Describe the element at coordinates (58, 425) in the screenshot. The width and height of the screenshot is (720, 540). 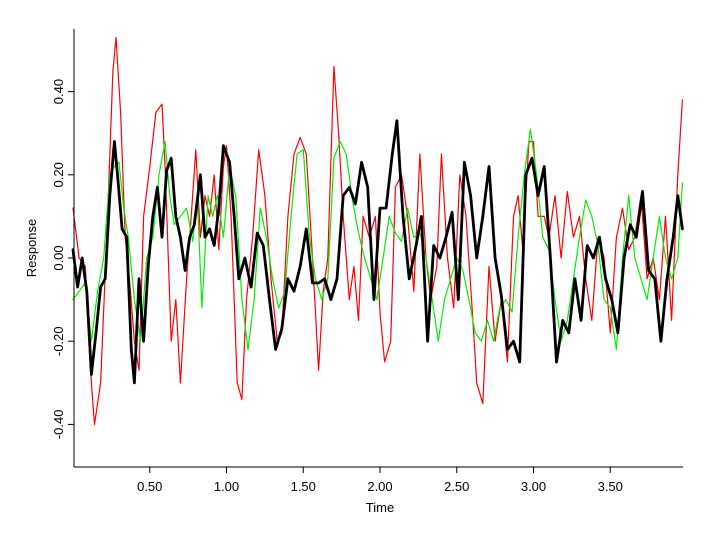
I see `y-tick-label: -0.40` at that location.